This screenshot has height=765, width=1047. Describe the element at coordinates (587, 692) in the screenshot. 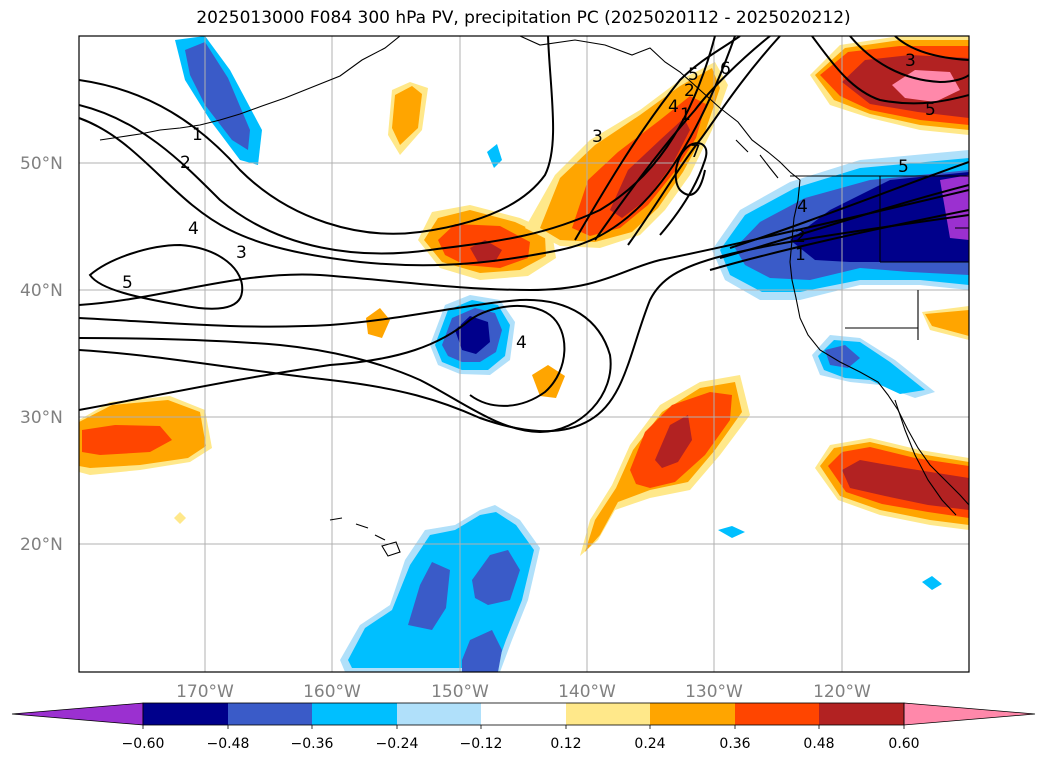

I see `lon-label: 140°W` at that location.